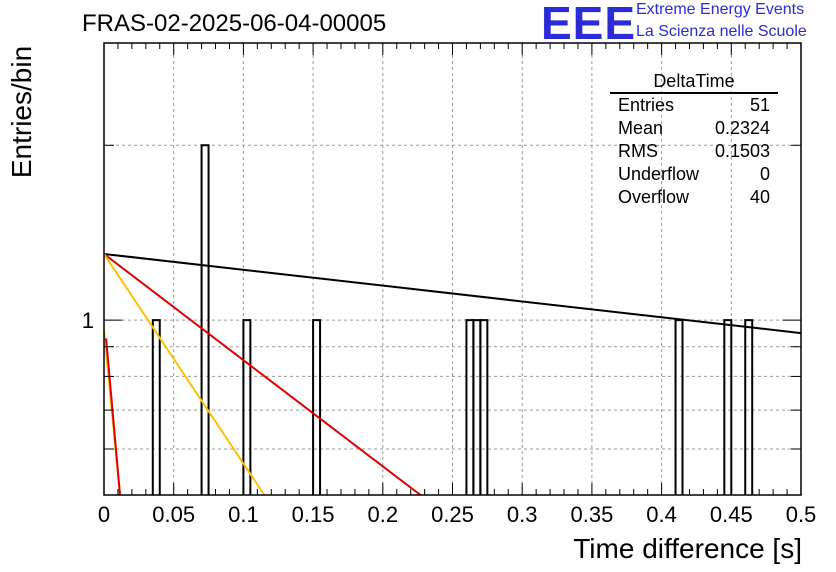  What do you see at coordinates (21, 112) in the screenshot?
I see `y-axis-label: Entries/bin` at bounding box center [21, 112].